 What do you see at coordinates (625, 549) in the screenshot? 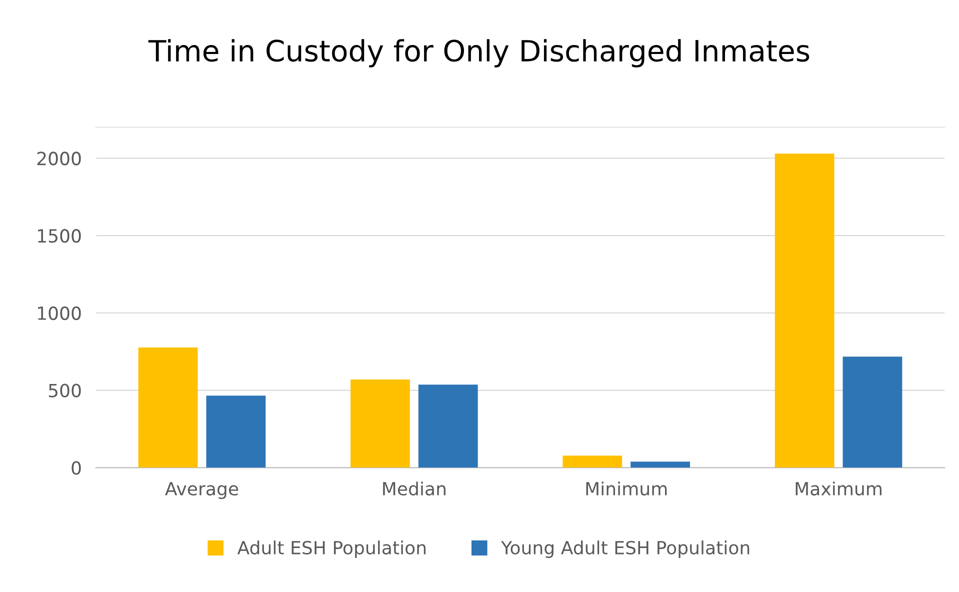
I see `legend-label: Young Adult ESH Population` at bounding box center [625, 549].